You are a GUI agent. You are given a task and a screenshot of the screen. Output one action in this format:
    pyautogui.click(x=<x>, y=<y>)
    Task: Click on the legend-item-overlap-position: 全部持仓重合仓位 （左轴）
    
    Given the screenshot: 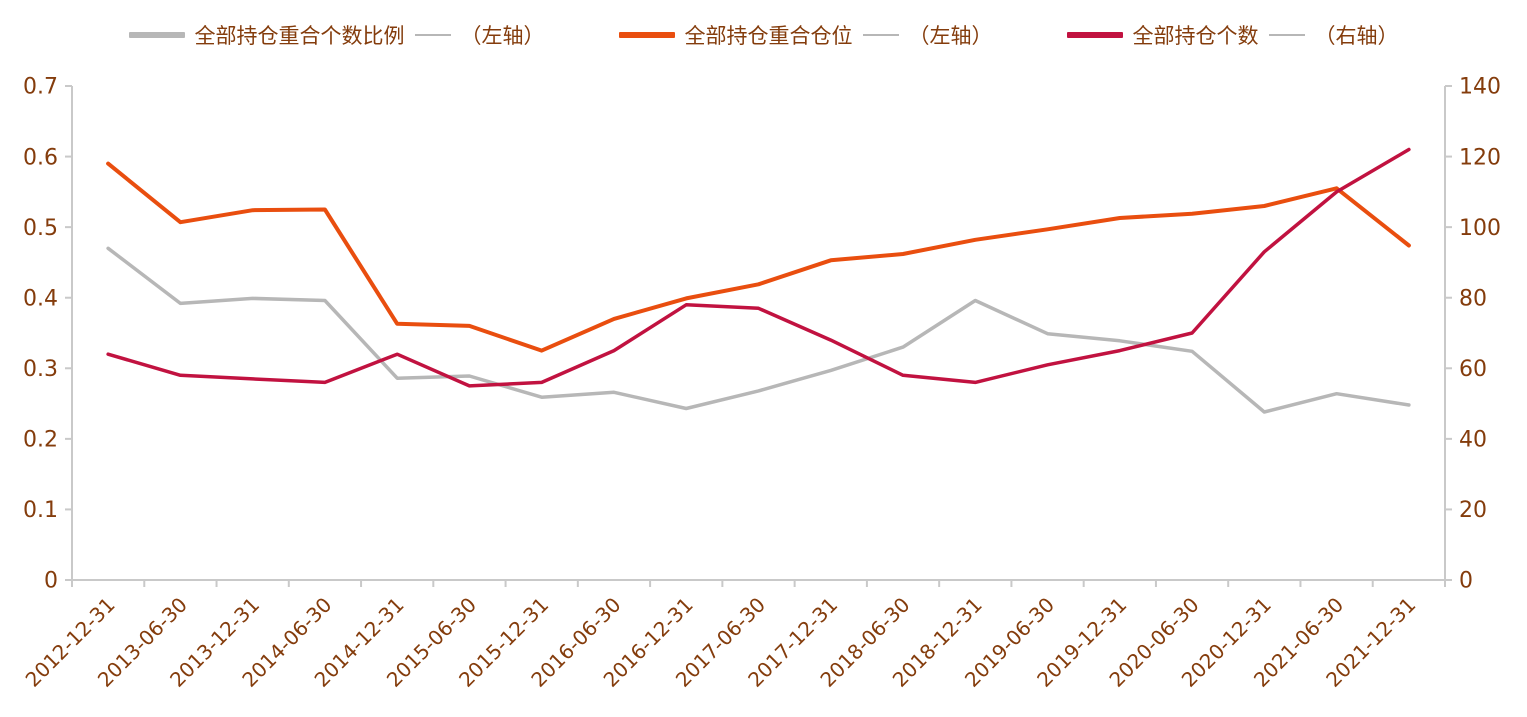 What is the action you would take?
    pyautogui.click(x=805, y=35)
    